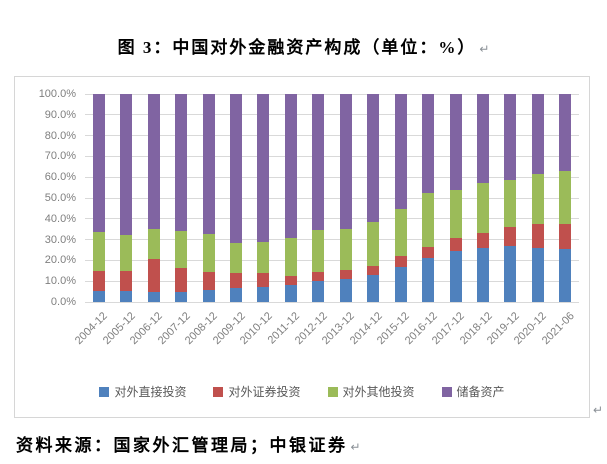 The image size is (607, 464). What do you see at coordinates (480, 392) in the screenshot?
I see `legend-label: 储备资产` at bounding box center [480, 392].